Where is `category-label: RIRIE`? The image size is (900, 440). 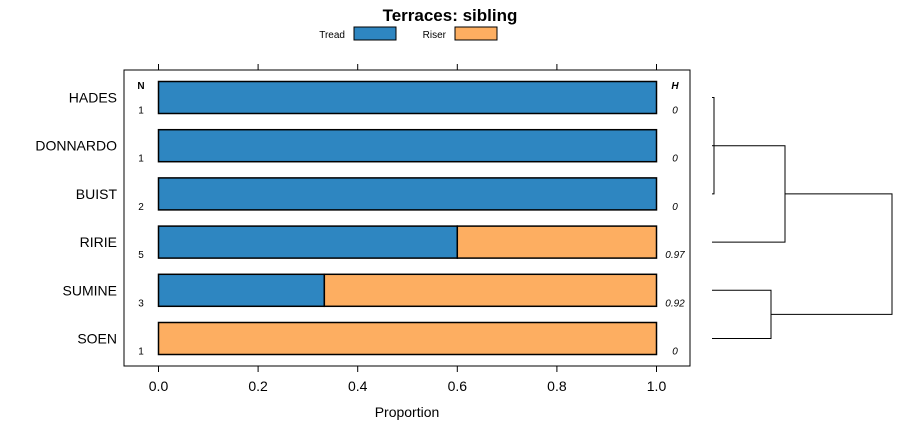 category-label: RIRIE is located at coordinates (98, 242).